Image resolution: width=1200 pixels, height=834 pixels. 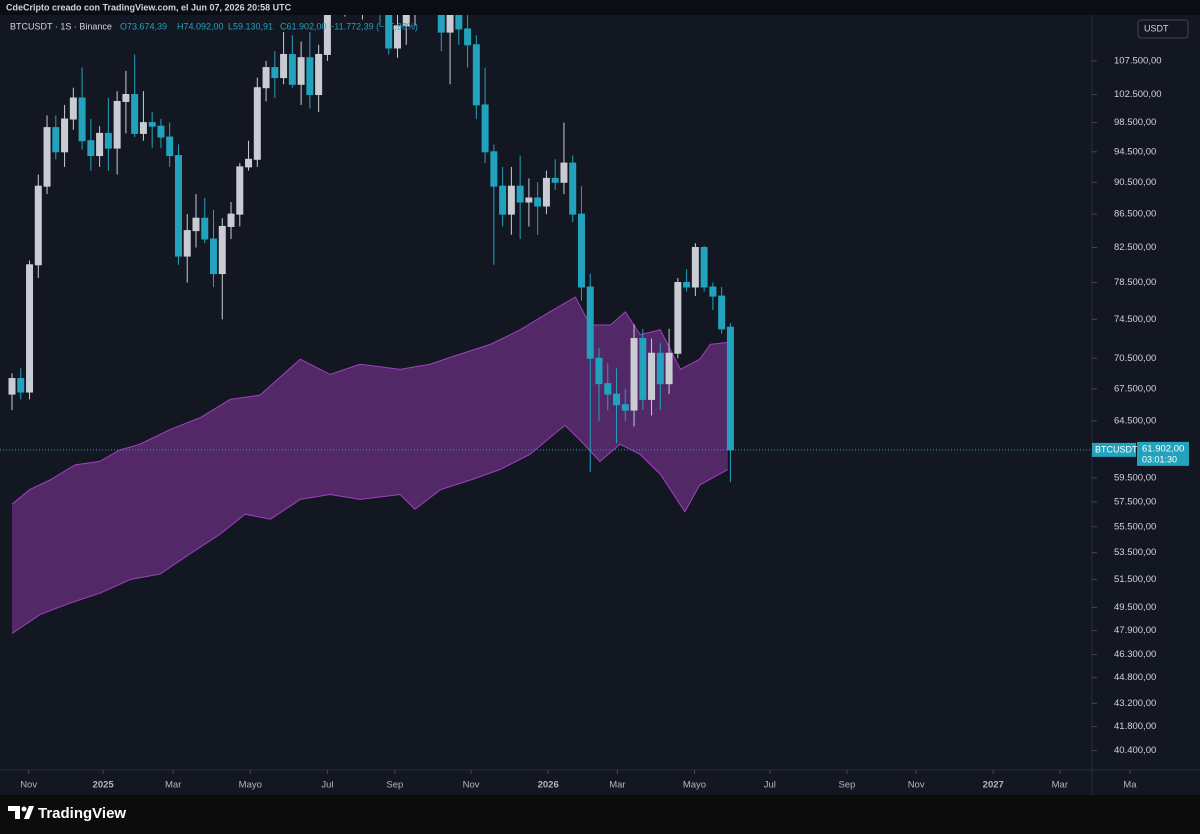 What do you see at coordinates (1135, 319) in the screenshot?
I see `y-tick-label: 74.500,00` at bounding box center [1135, 319].